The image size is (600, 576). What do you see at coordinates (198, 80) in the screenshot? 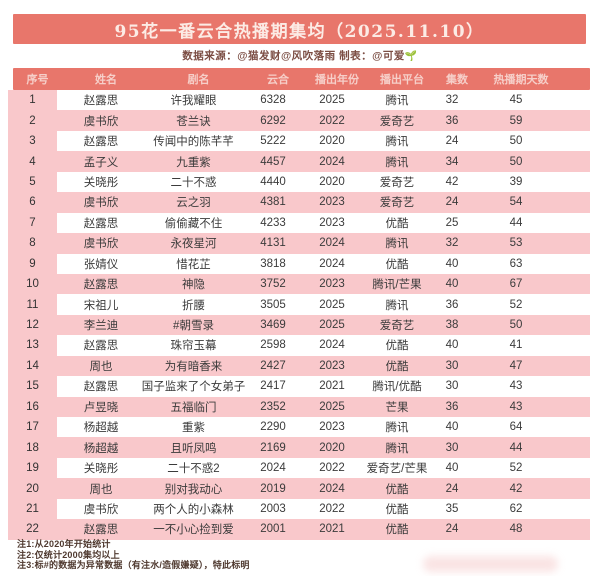
I see `column-header-drama: 剧名` at bounding box center [198, 80].